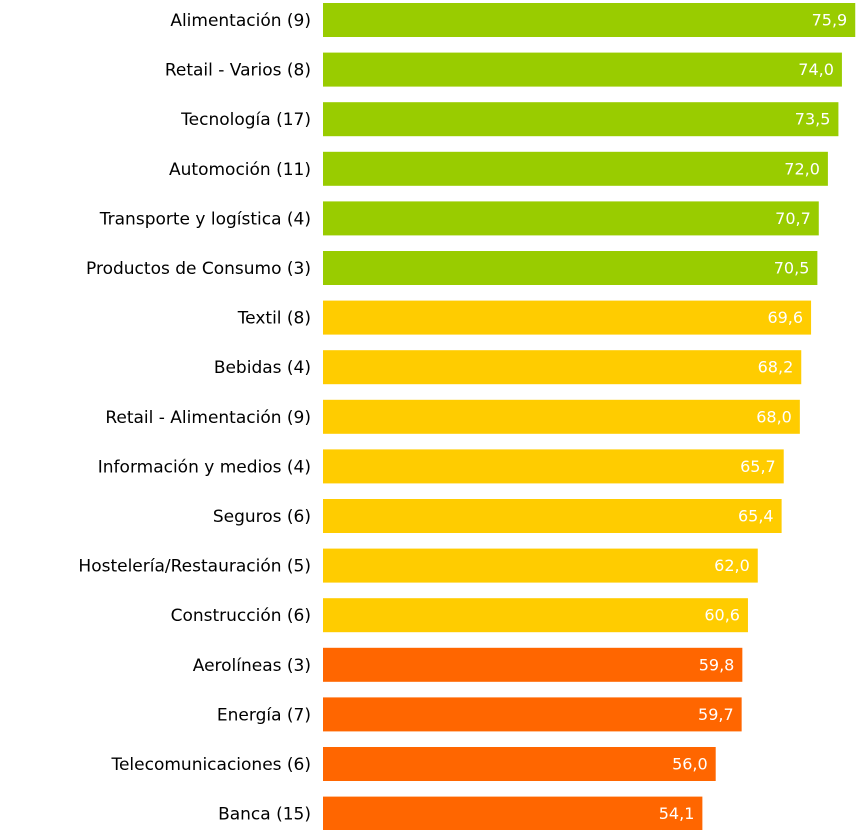 The image size is (863, 830). What do you see at coordinates (716, 714) in the screenshot?
I see `value-label: 59,7` at bounding box center [716, 714].